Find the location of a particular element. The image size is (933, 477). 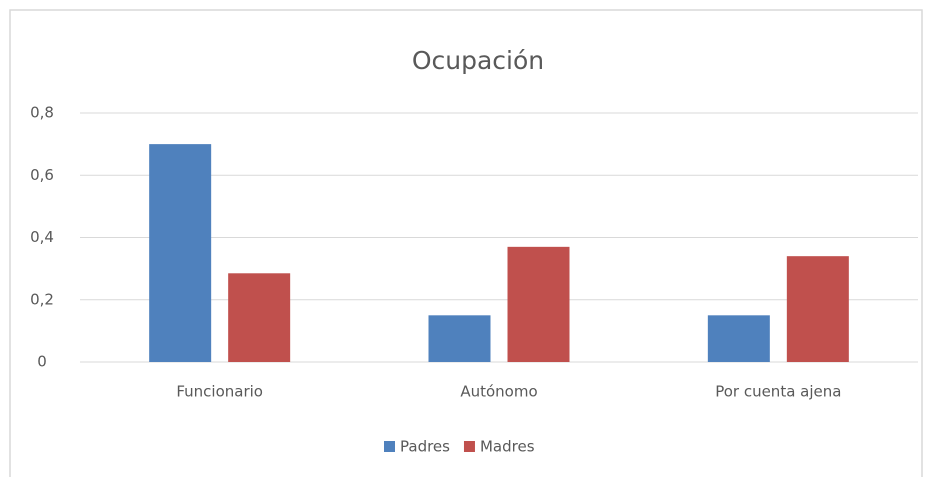

legend-label: Padres is located at coordinates (425, 447).